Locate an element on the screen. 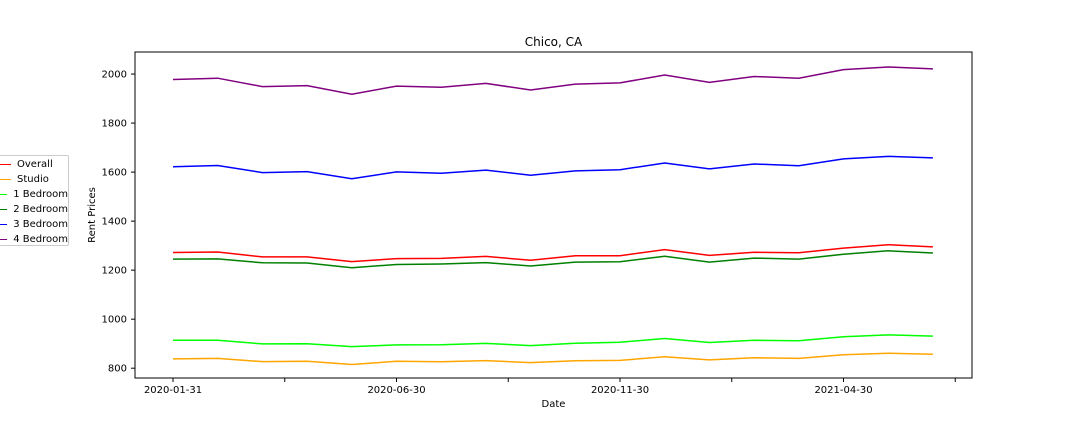 The height and width of the screenshot is (432, 1080). y-tick-label: 1400 is located at coordinates (114, 222).